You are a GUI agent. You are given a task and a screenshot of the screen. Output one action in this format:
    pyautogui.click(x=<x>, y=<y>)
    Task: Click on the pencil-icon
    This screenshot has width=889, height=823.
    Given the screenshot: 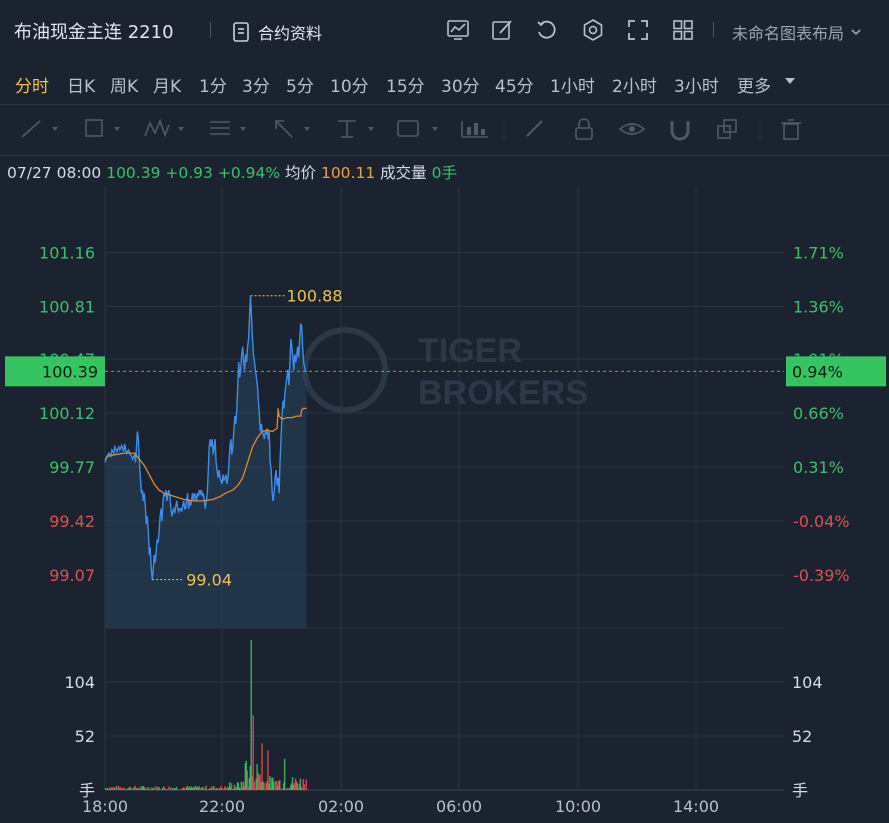 What is the action you would take?
    pyautogui.click(x=534, y=128)
    